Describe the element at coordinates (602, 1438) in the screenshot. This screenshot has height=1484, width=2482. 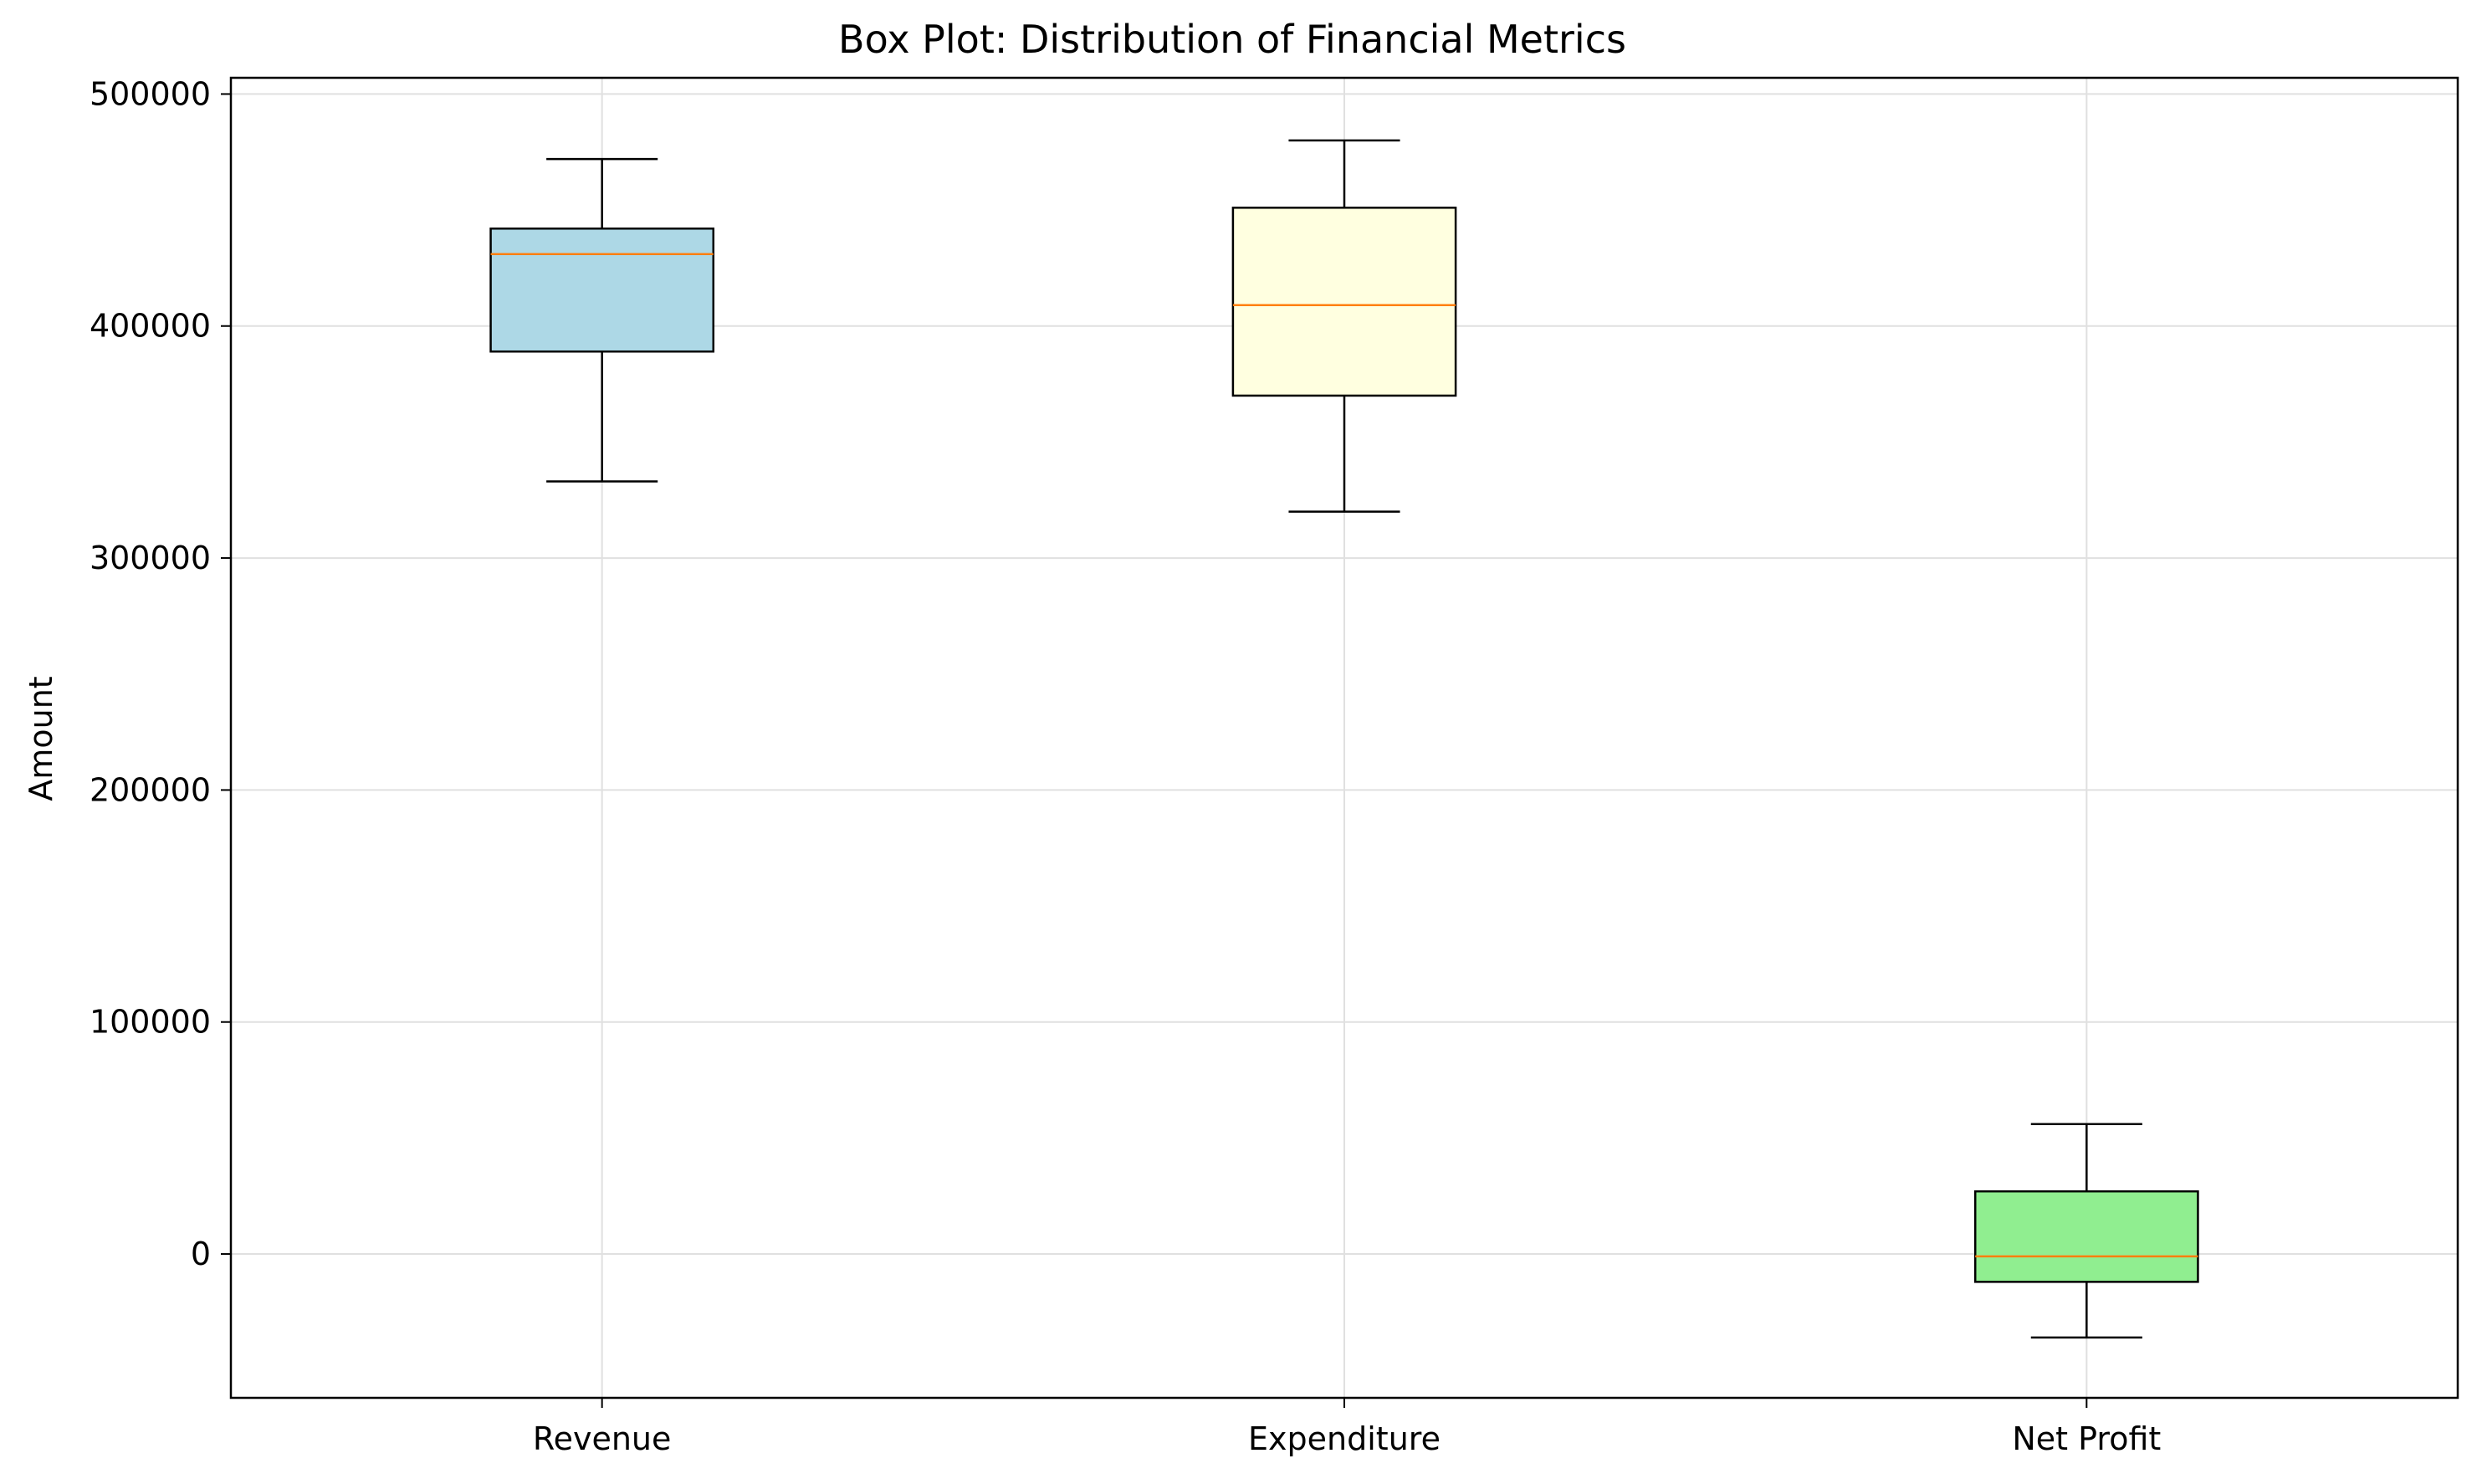
I see `x-tick-label: Revenue` at that location.